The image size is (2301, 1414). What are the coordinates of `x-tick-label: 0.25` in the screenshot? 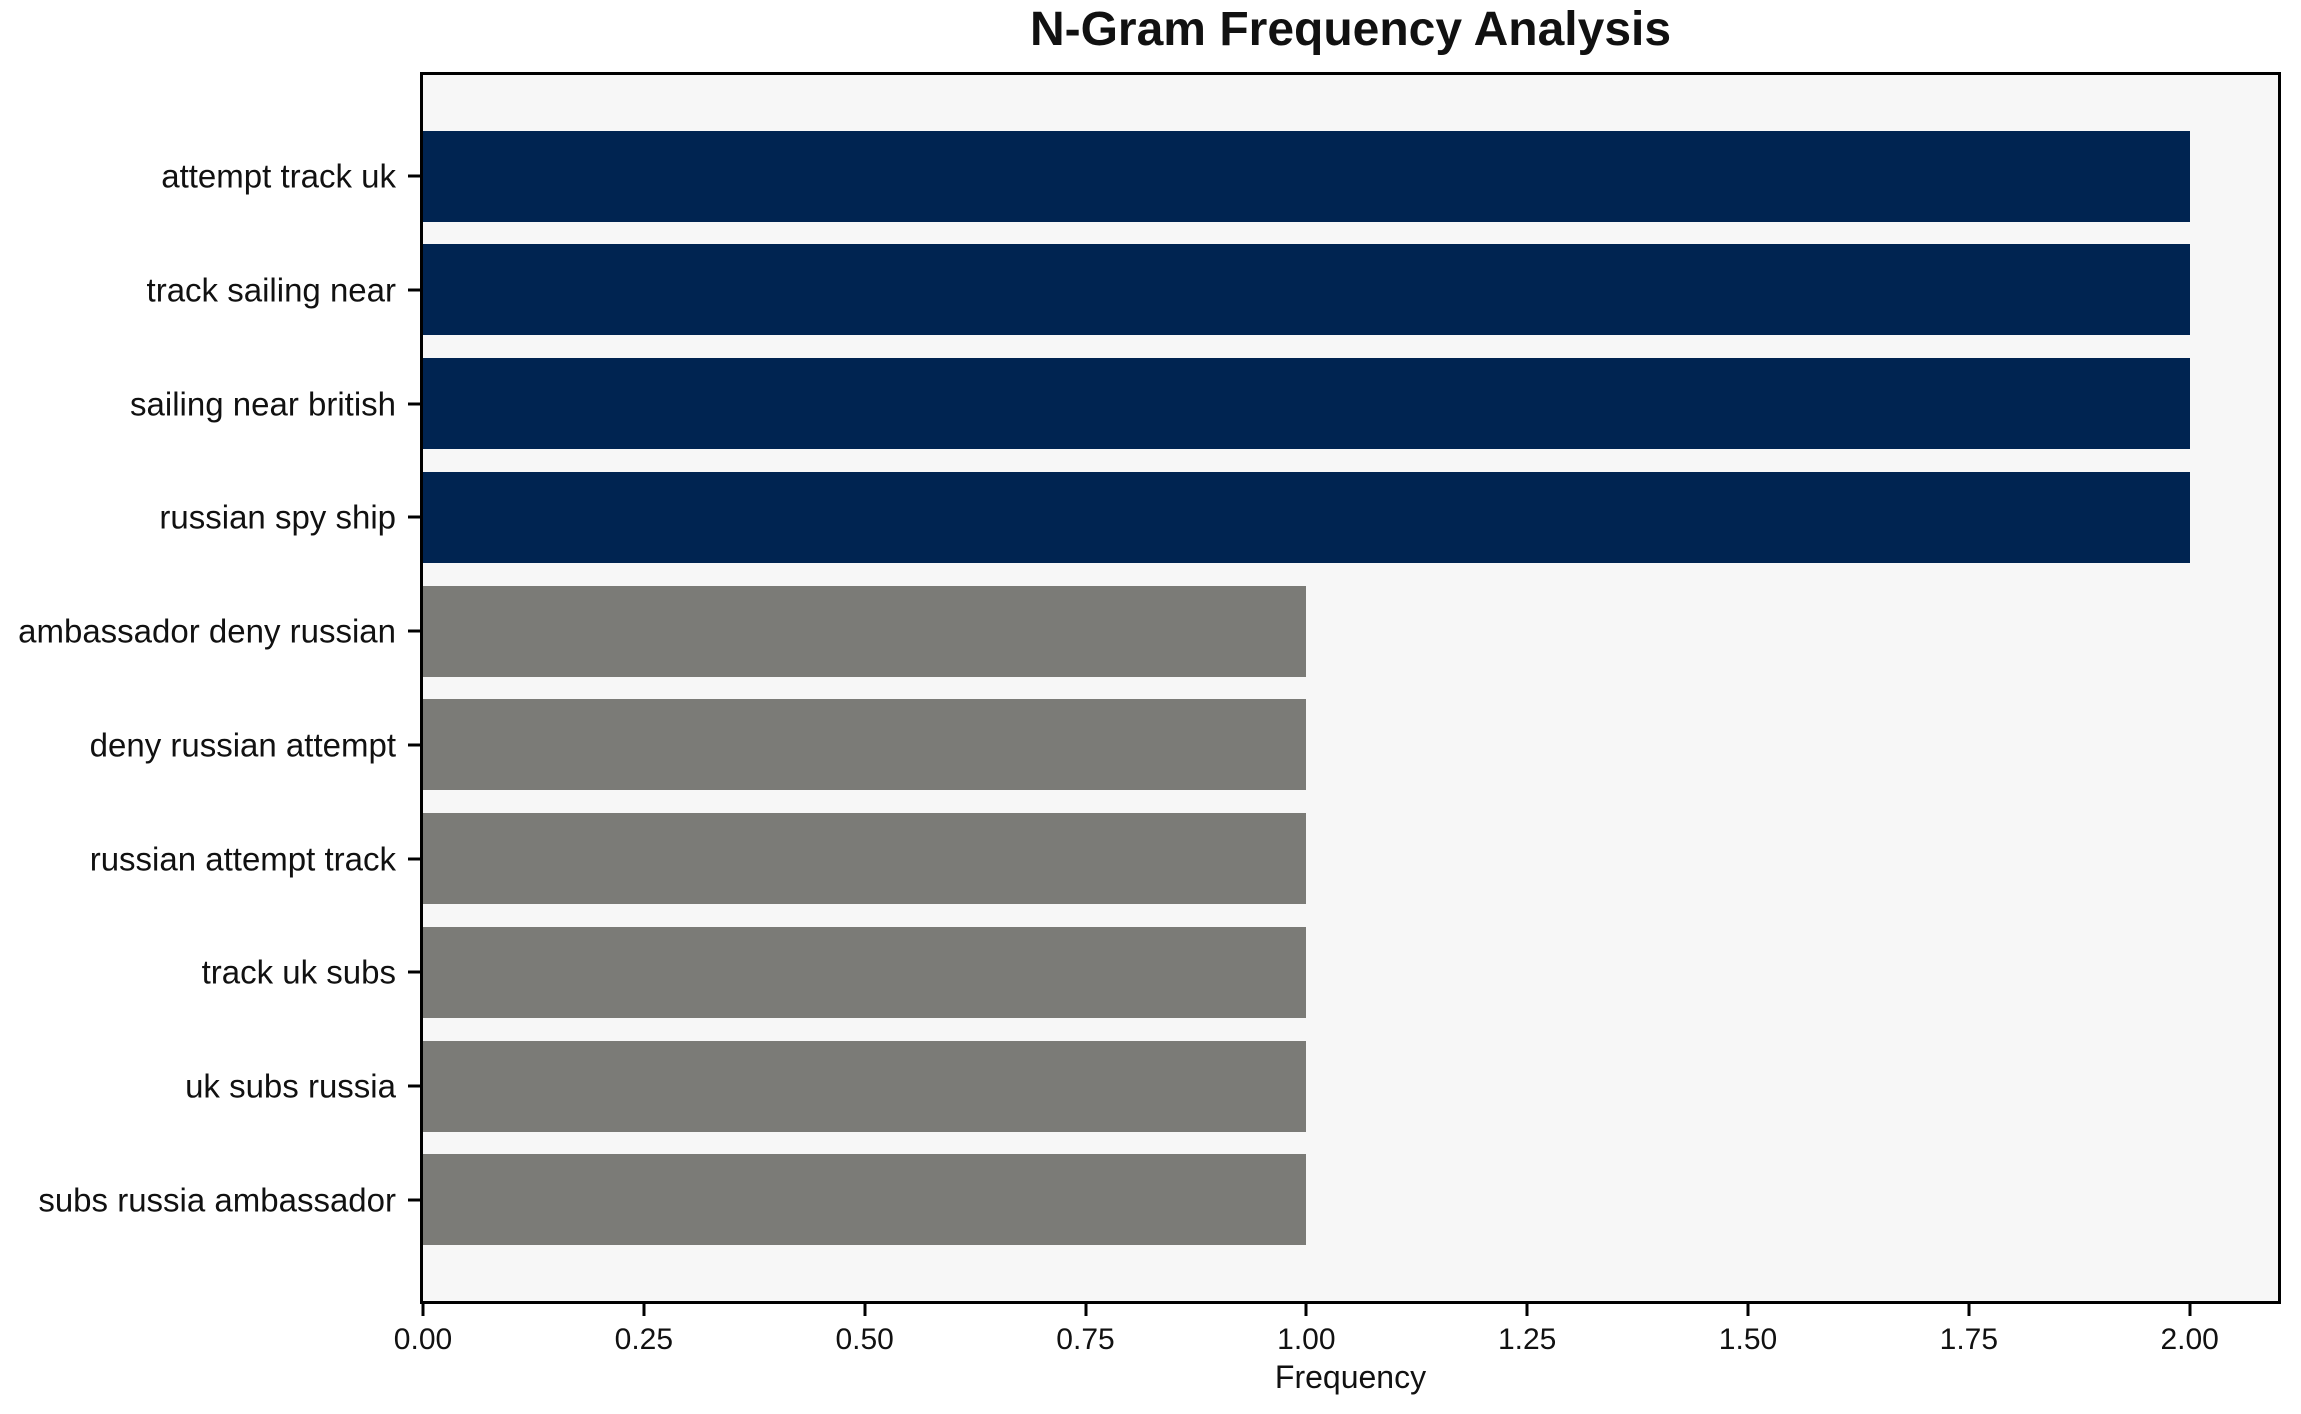 It's located at (644, 1339).